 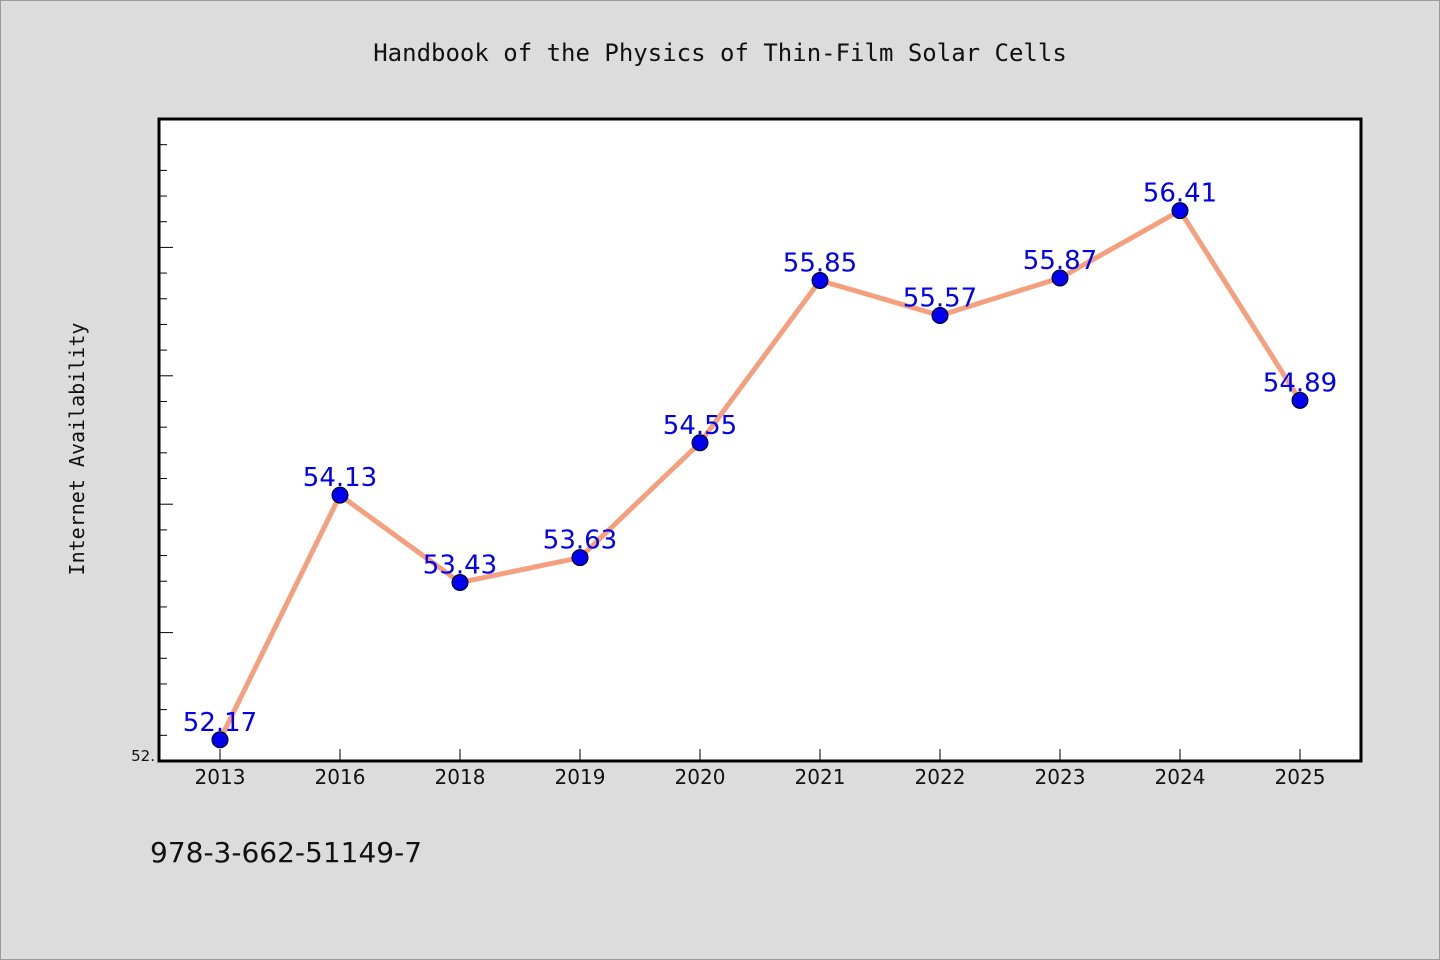 What do you see at coordinates (700, 777) in the screenshot?
I see `x-tick-label: 2020` at bounding box center [700, 777].